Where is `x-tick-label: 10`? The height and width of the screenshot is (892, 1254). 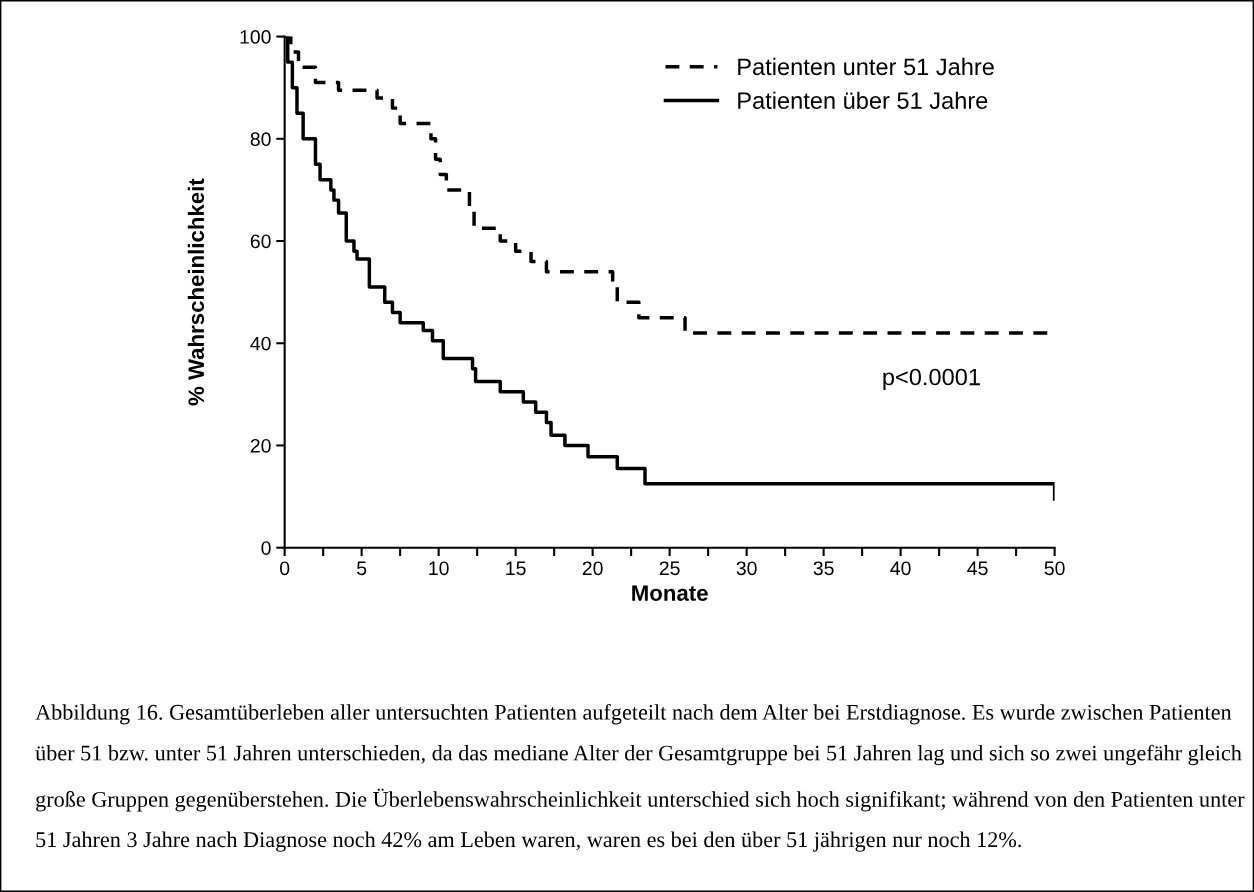 x-tick-label: 10 is located at coordinates (439, 568).